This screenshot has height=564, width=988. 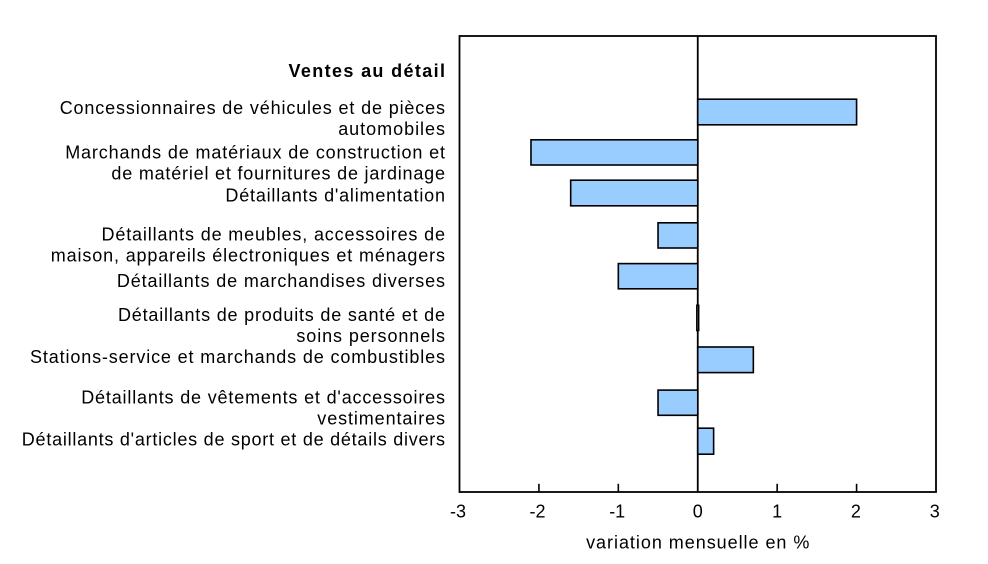 I want to click on svg-text: 3, so click(x=935, y=512).